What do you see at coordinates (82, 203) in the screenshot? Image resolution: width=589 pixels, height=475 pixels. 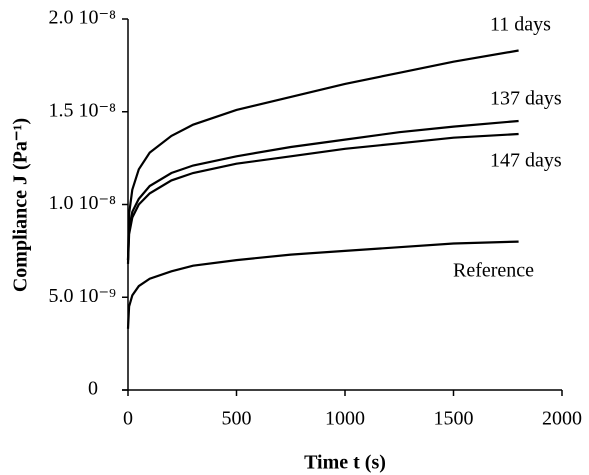 I see `y-tick-label: 1.0 10⁻⁸` at bounding box center [82, 203].